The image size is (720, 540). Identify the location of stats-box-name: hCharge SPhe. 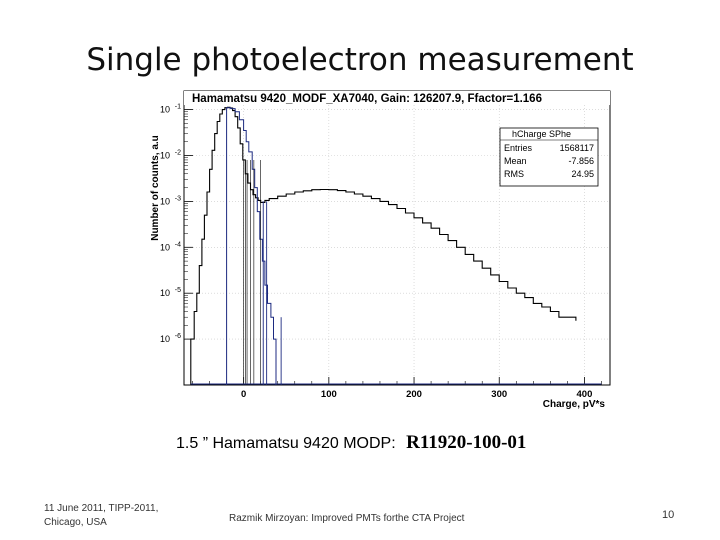
(541, 134).